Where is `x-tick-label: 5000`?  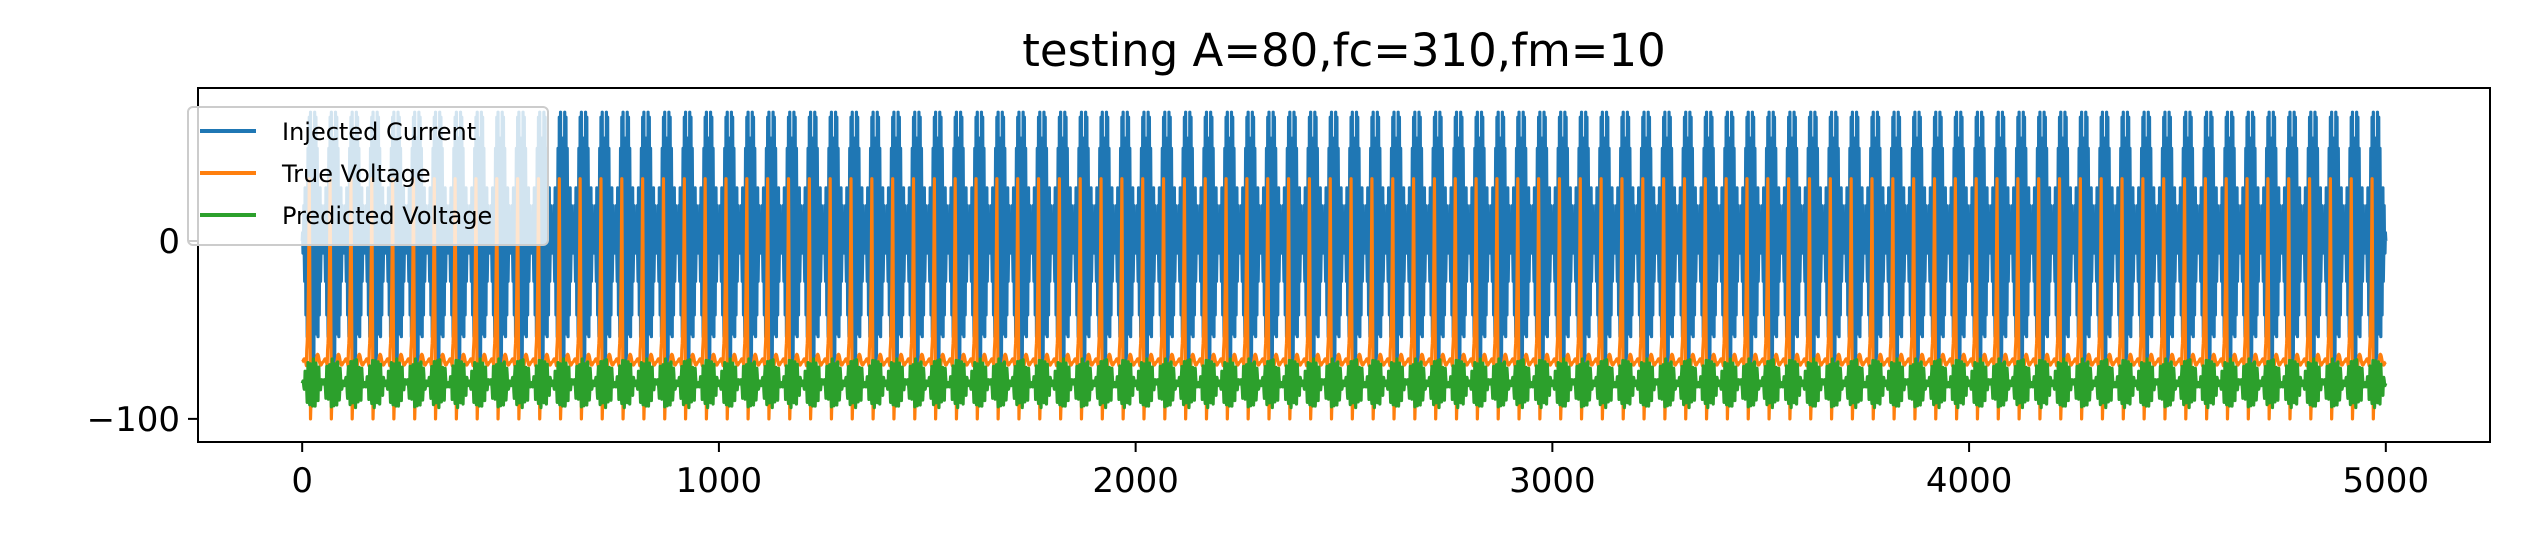
x-tick-label: 5000 is located at coordinates (2386, 481).